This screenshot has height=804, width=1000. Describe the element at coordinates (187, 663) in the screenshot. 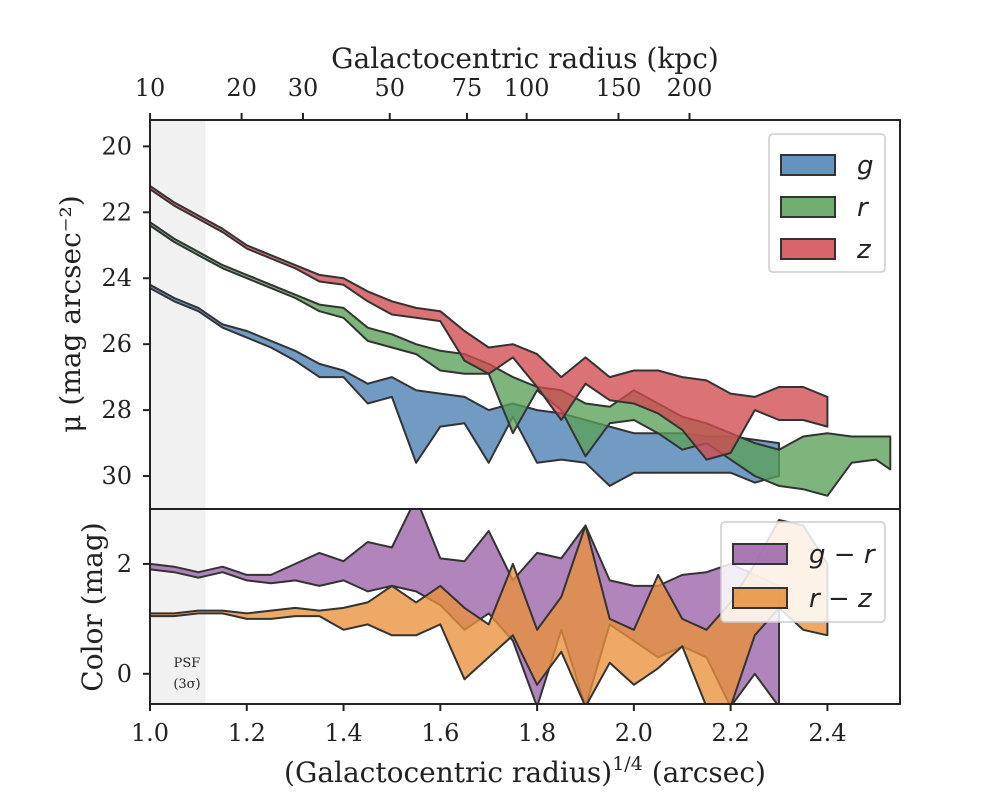

I see `psf-note-line1: PSF` at that location.